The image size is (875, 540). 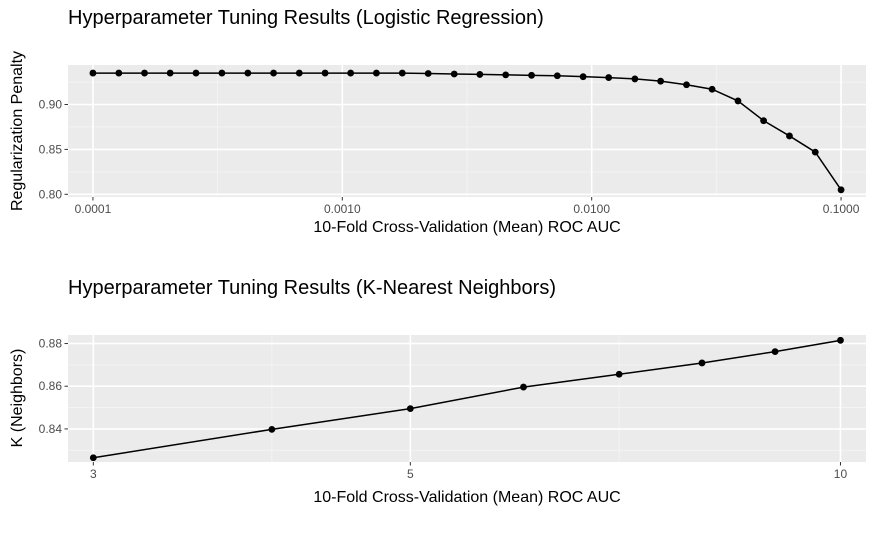 What do you see at coordinates (467, 206) in the screenshot?
I see `lr-x-axis: 0.0001 0.0010 0.0100 0.1000` at bounding box center [467, 206].